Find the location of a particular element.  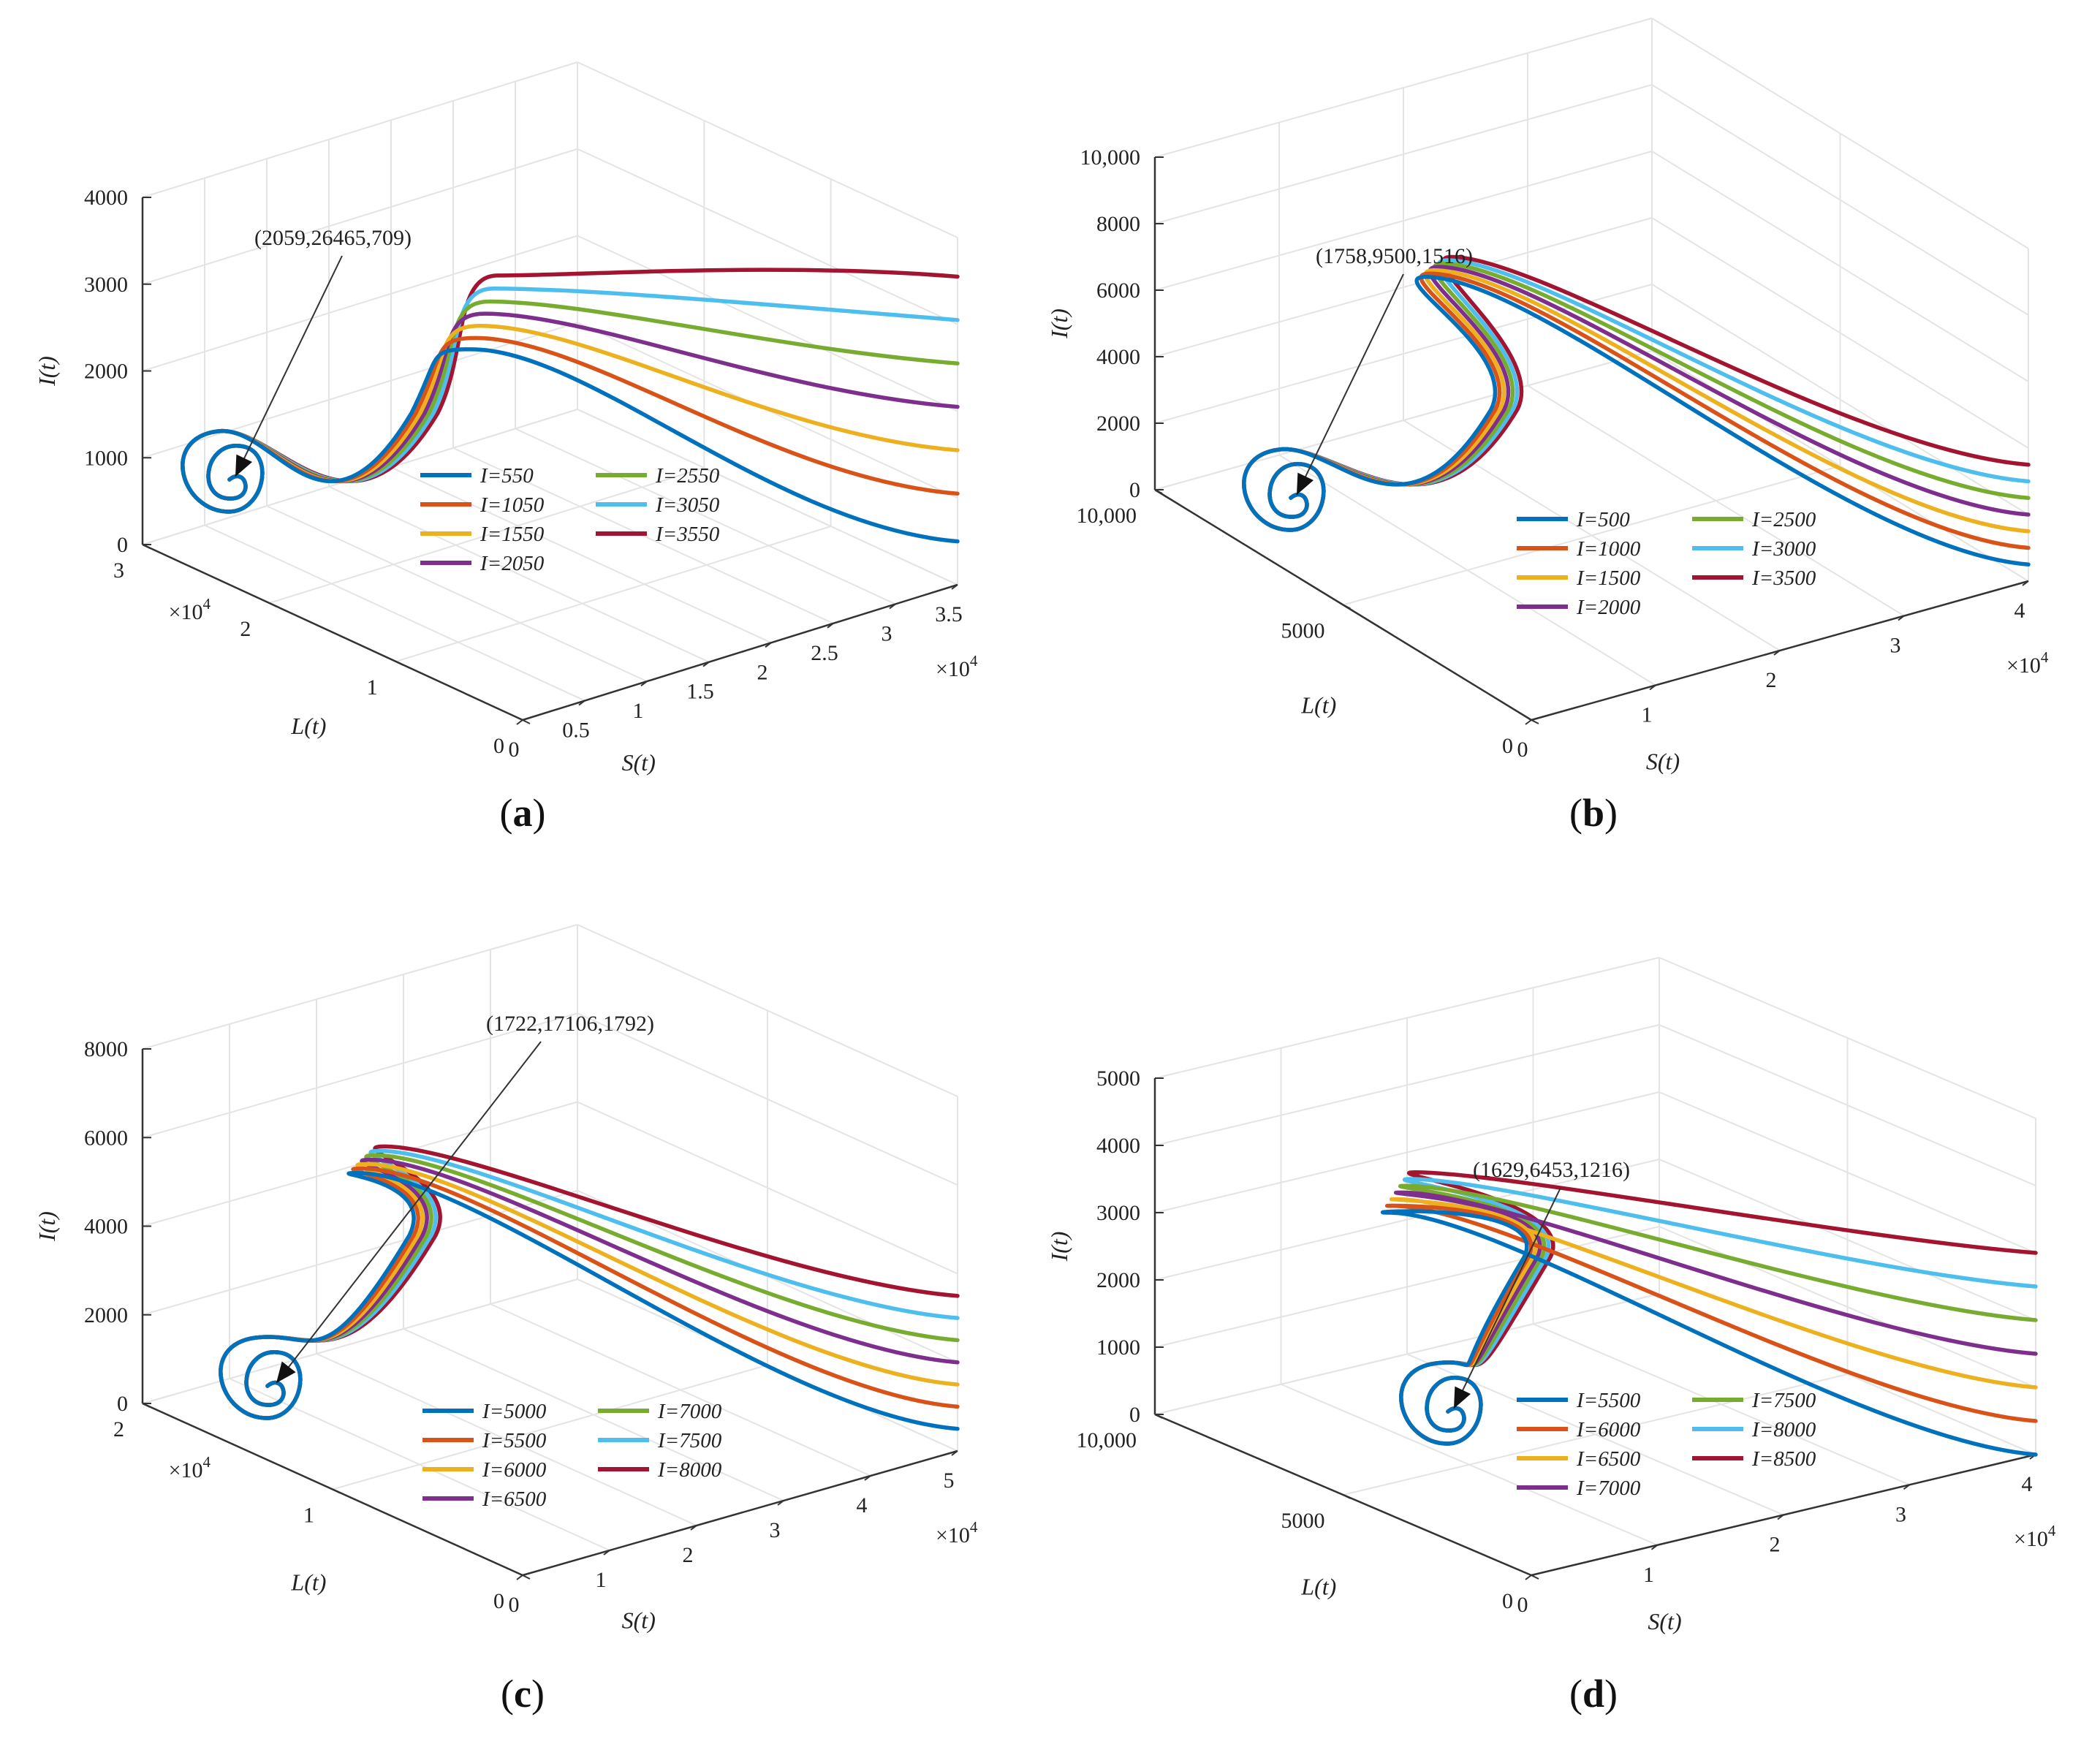

panel-caption: (d) is located at coordinates (1593, 1694).